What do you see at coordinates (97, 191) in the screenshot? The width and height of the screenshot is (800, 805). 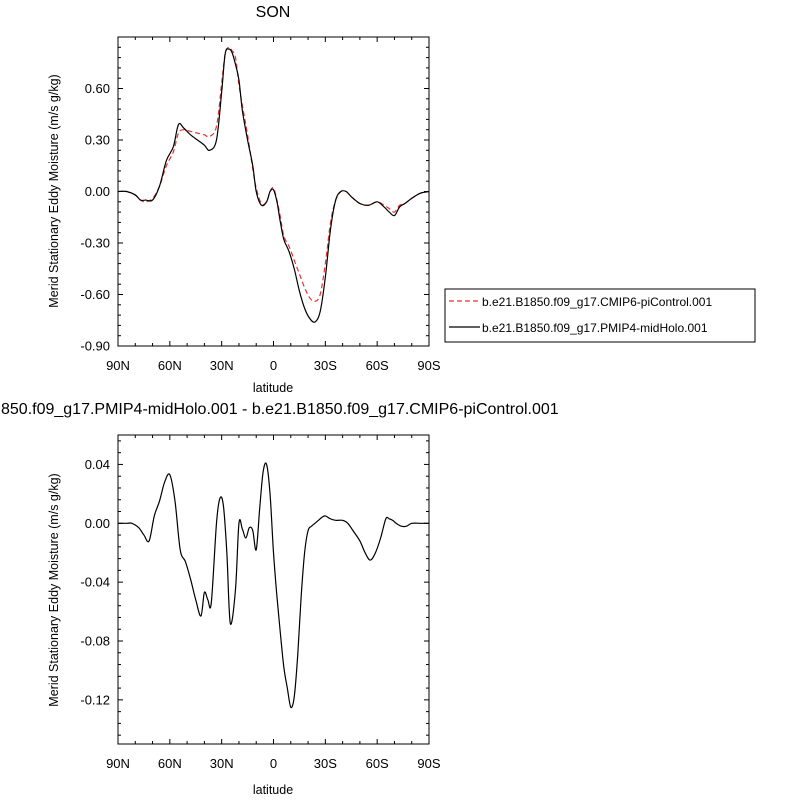 I see `top-y-tick-label: 0.00` at bounding box center [97, 191].